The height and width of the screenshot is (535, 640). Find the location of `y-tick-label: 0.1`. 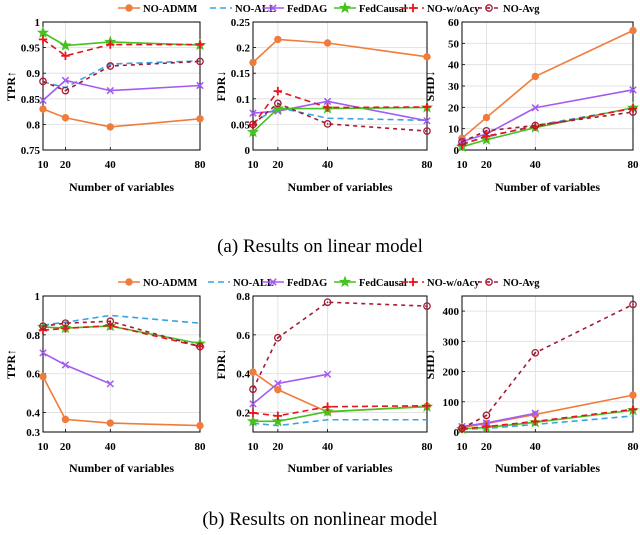

y-tick-label: 0.1 is located at coordinates (243, 100).